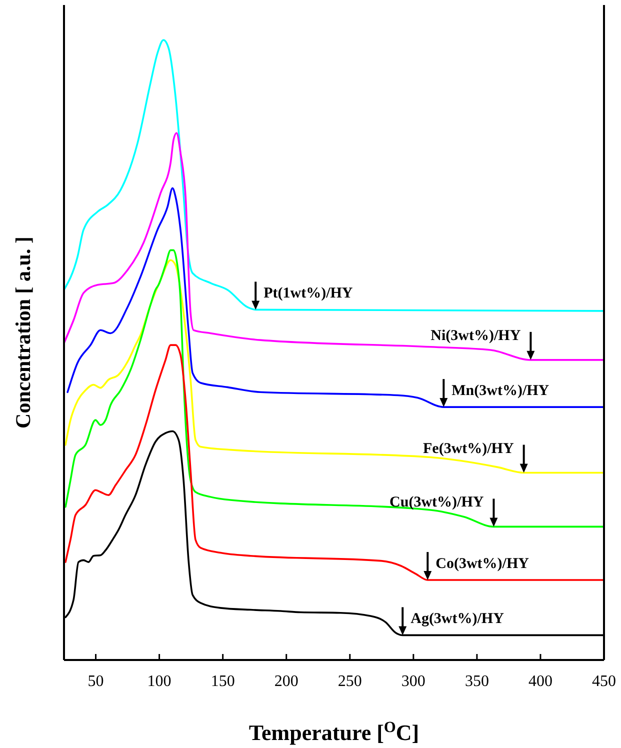  Describe the element at coordinates (159, 681) in the screenshot. I see `x-tick-label: 100` at that location.